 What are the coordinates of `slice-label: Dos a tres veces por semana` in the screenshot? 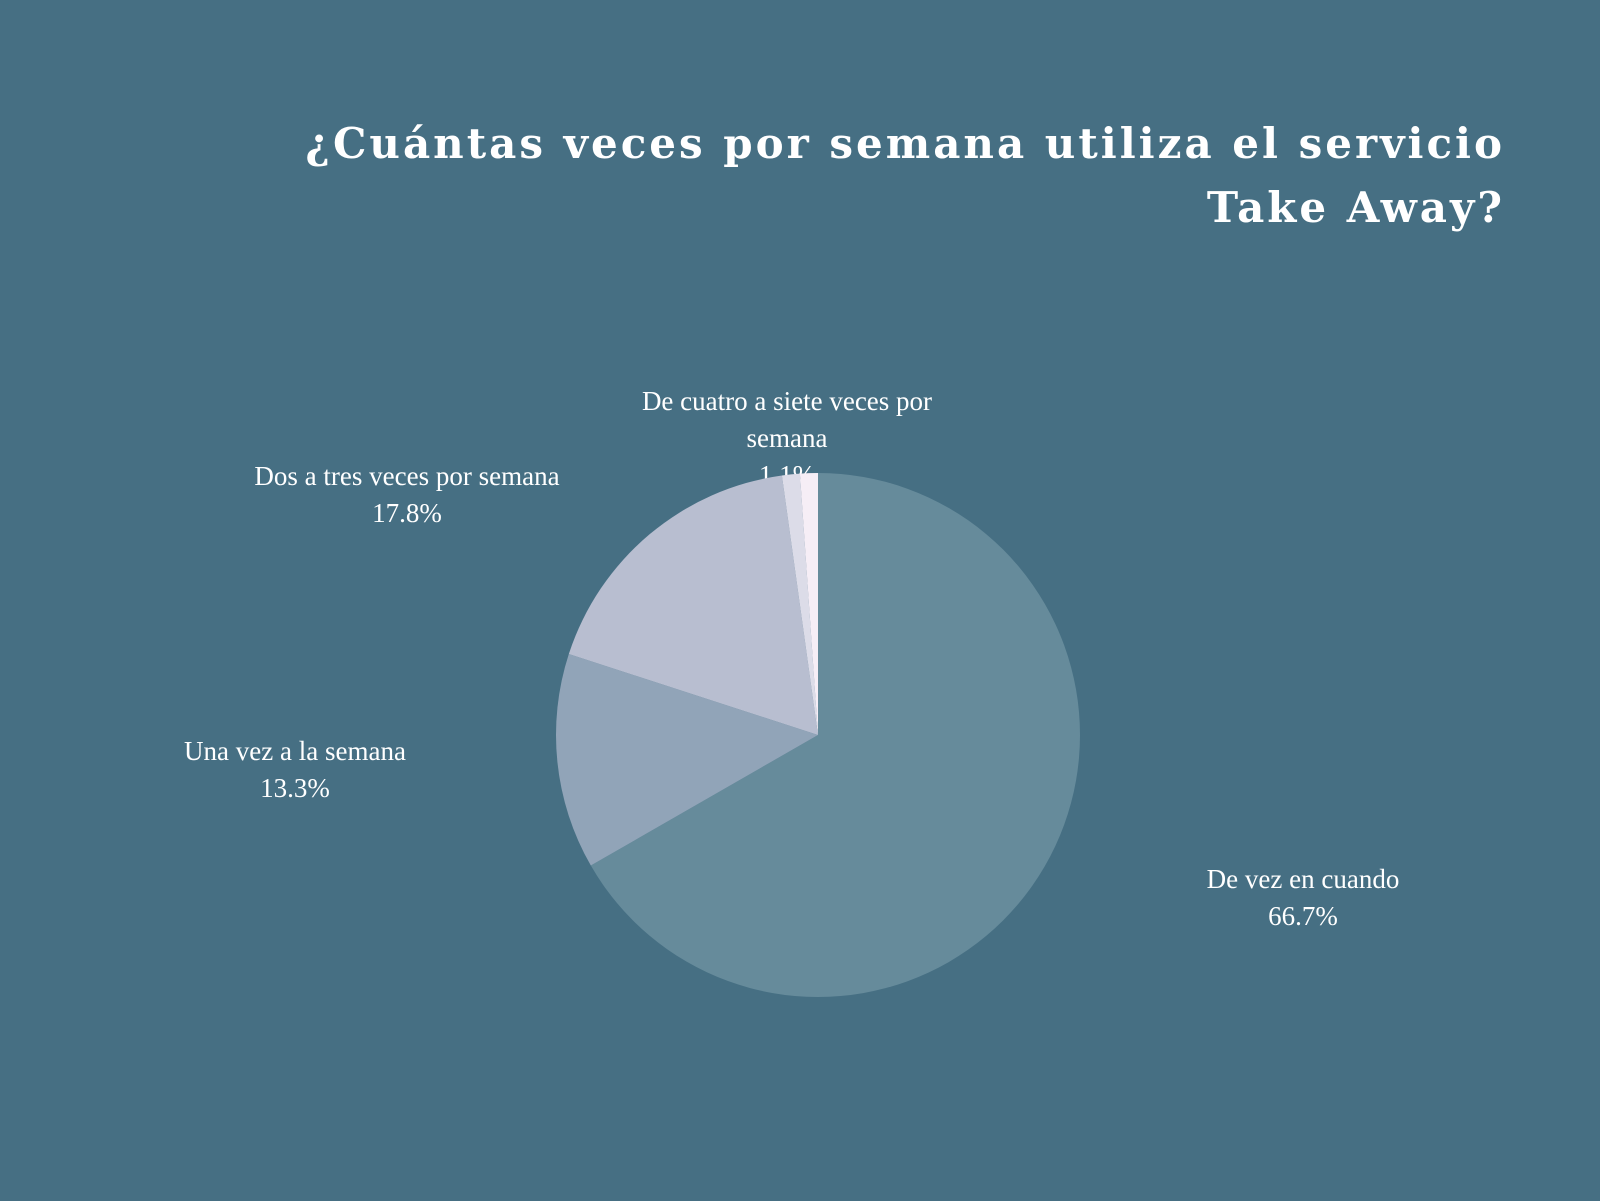 It's located at (406, 476).